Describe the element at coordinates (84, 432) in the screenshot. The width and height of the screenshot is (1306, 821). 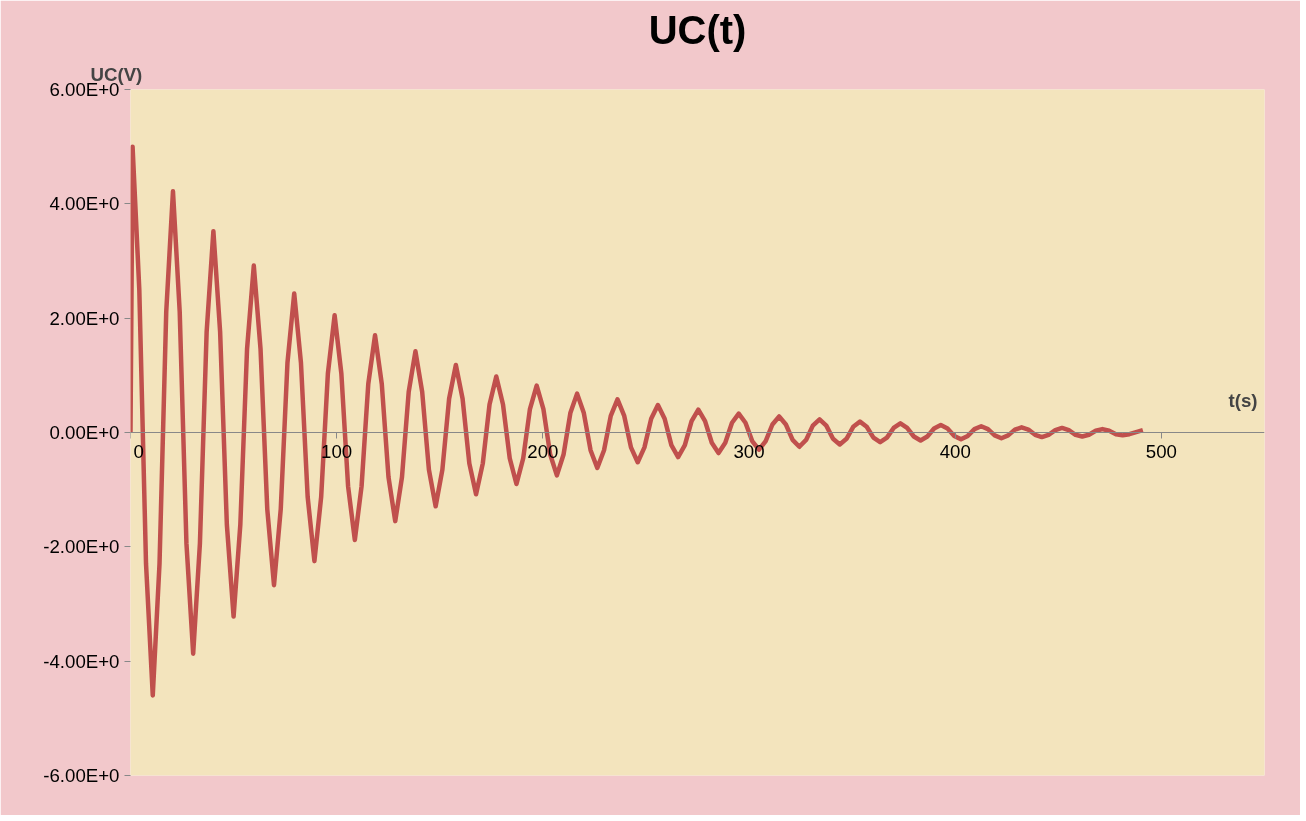
I see `y-tick-label: 0.00E+0` at that location.